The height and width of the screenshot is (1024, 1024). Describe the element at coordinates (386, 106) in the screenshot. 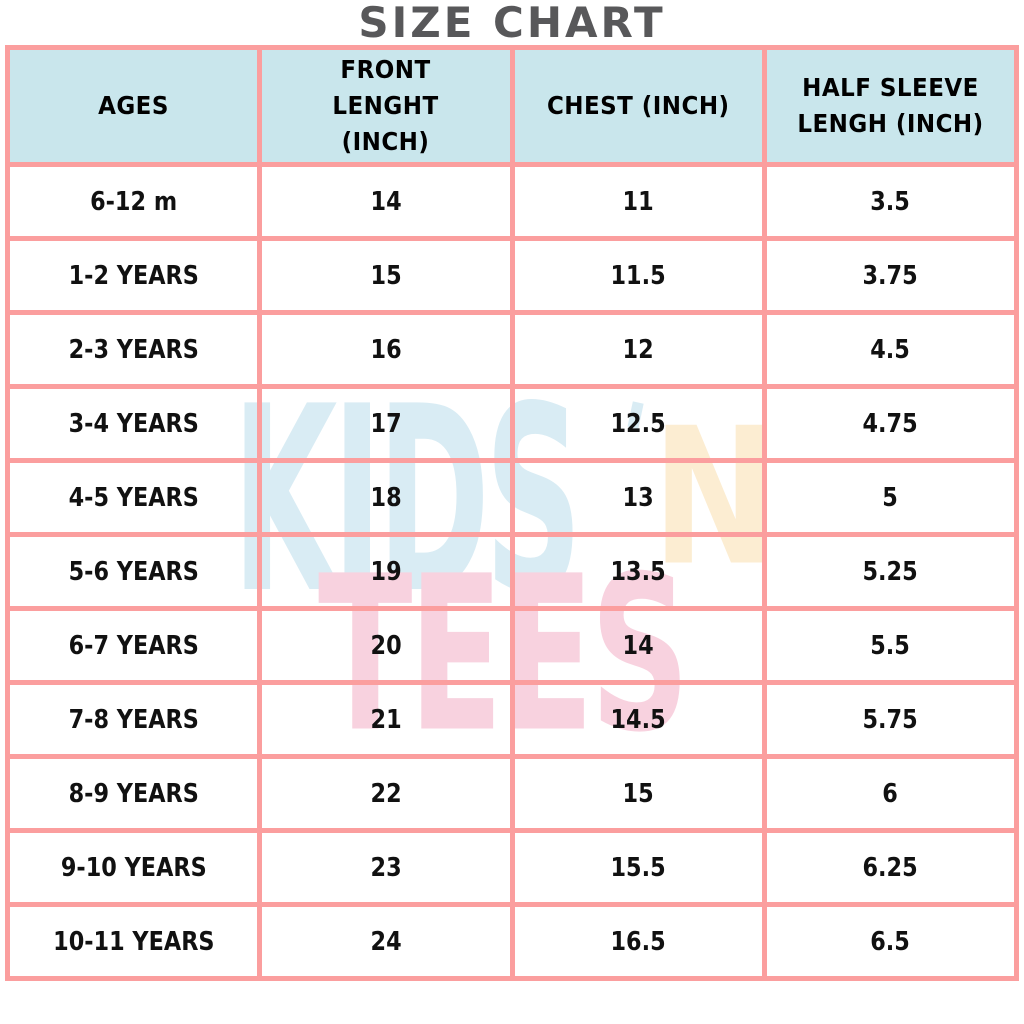

I see `header-front-length: FRONT LENGHT (INCH)` at that location.